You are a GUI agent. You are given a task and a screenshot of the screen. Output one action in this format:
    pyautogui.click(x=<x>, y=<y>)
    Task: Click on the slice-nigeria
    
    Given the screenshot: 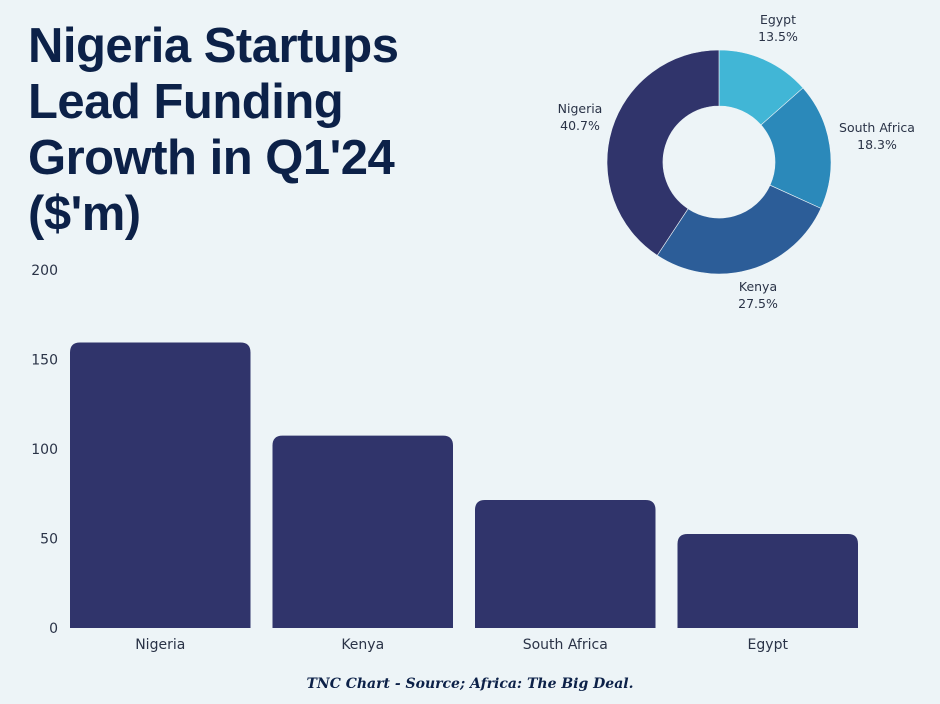 What is the action you would take?
    pyautogui.click(x=663, y=152)
    